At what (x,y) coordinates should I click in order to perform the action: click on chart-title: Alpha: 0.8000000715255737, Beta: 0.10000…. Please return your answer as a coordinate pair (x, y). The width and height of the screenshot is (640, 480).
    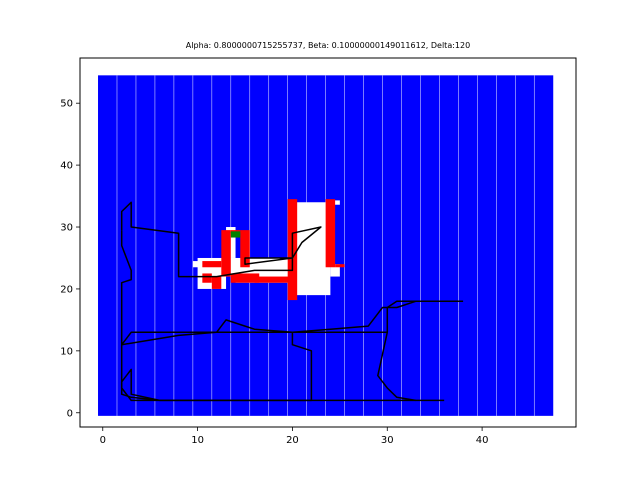
    Looking at the image, I should click on (328, 45).